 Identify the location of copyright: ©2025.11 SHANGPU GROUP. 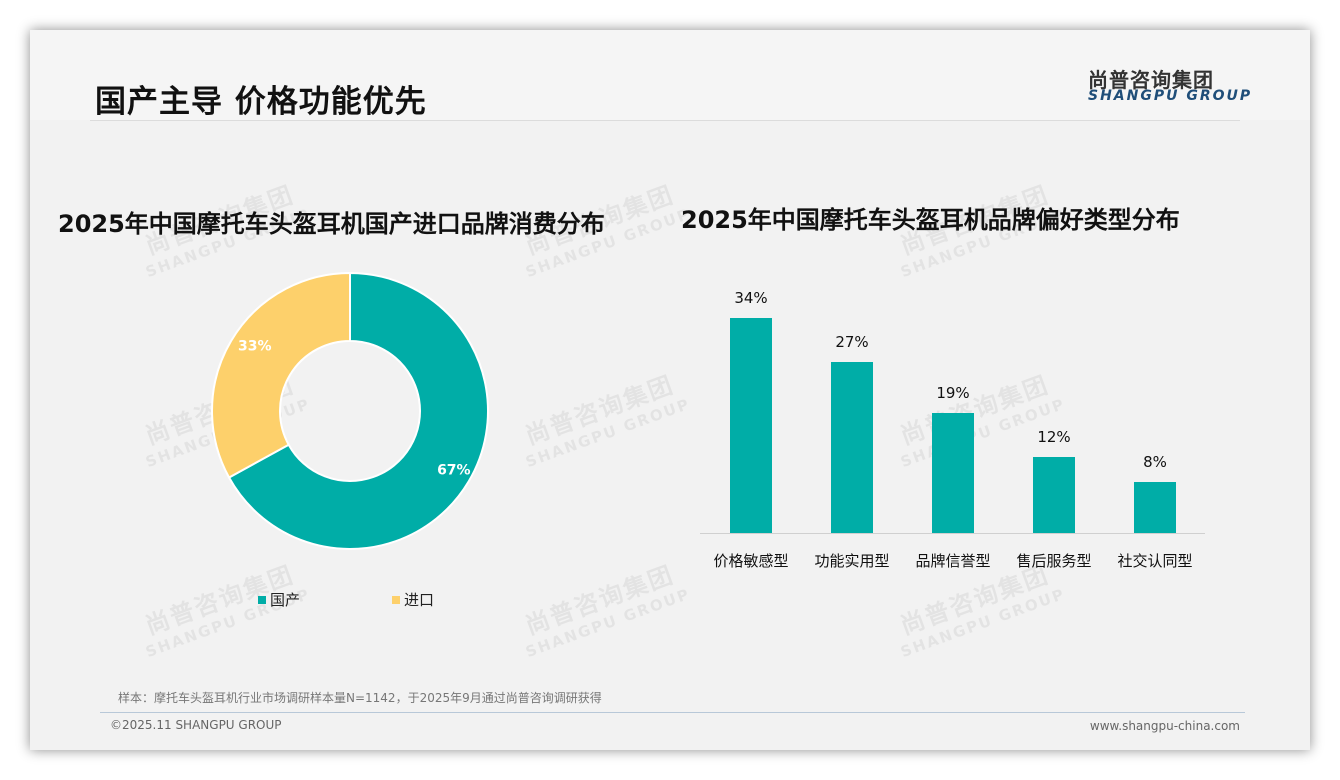
(196, 725).